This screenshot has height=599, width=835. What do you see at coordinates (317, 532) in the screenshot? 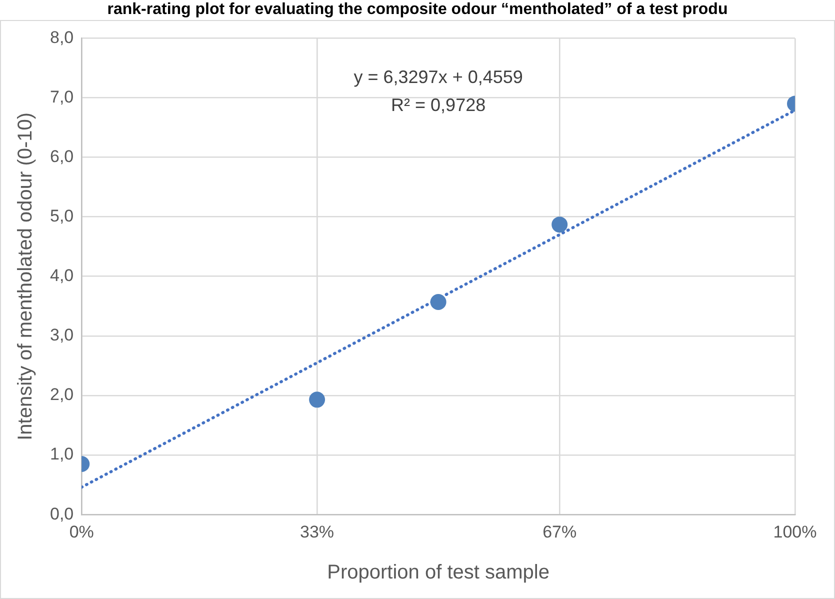
I see `x-tick-label: 33%` at bounding box center [317, 532].